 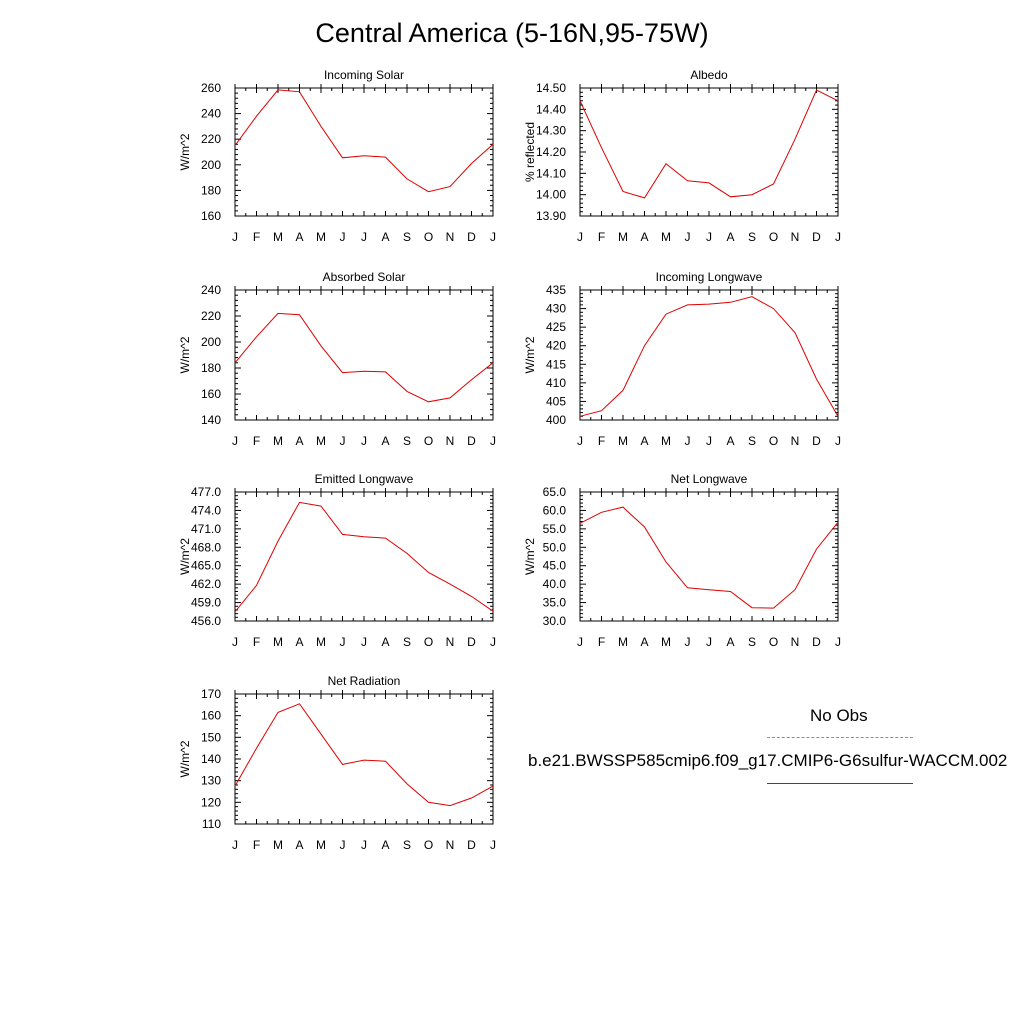 I want to click on figure-title: Central America (5-16N,95-75W), so click(x=512, y=33).